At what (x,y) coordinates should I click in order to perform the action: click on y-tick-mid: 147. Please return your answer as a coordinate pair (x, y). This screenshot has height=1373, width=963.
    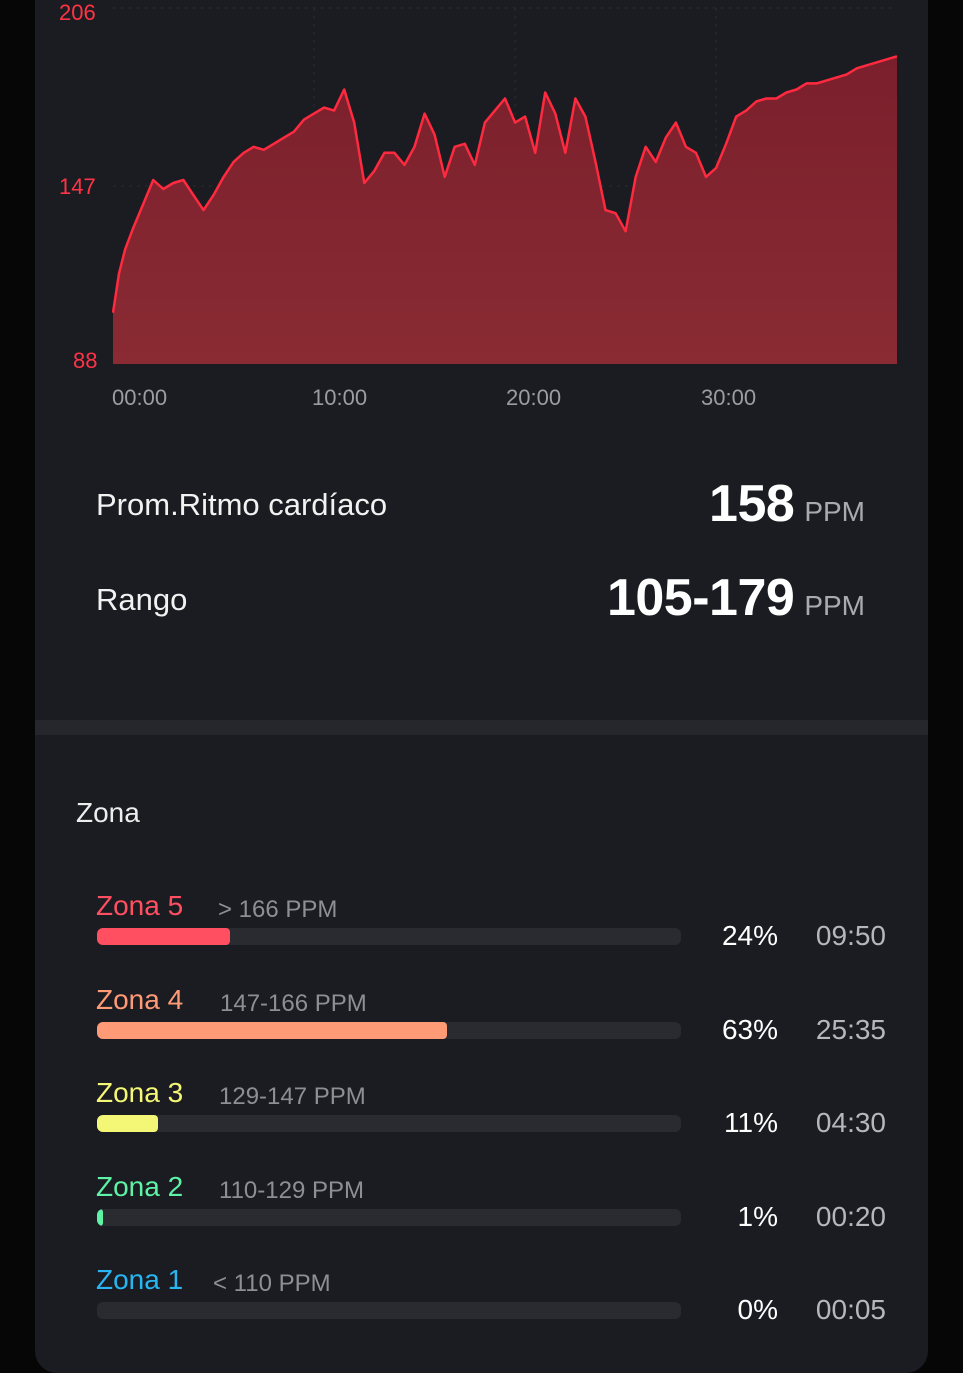
    Looking at the image, I should click on (77, 186).